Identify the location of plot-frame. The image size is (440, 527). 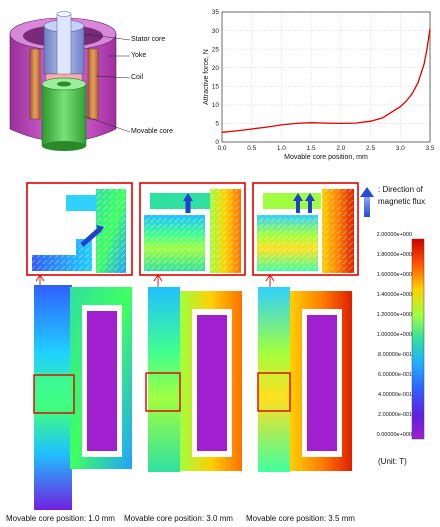
(326, 77).